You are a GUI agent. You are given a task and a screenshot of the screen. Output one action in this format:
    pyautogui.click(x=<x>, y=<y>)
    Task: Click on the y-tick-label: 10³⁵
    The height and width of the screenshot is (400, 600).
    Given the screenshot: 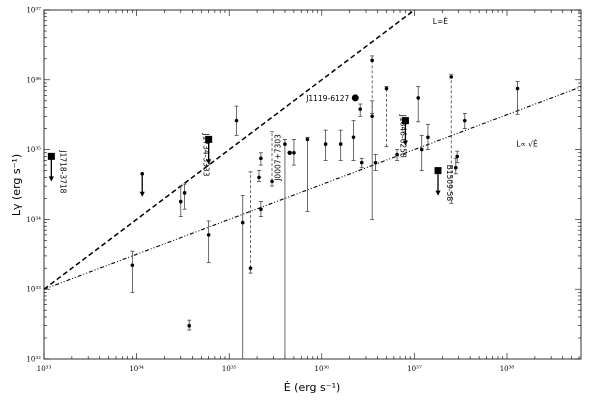 What is the action you would take?
    pyautogui.click(x=33, y=150)
    